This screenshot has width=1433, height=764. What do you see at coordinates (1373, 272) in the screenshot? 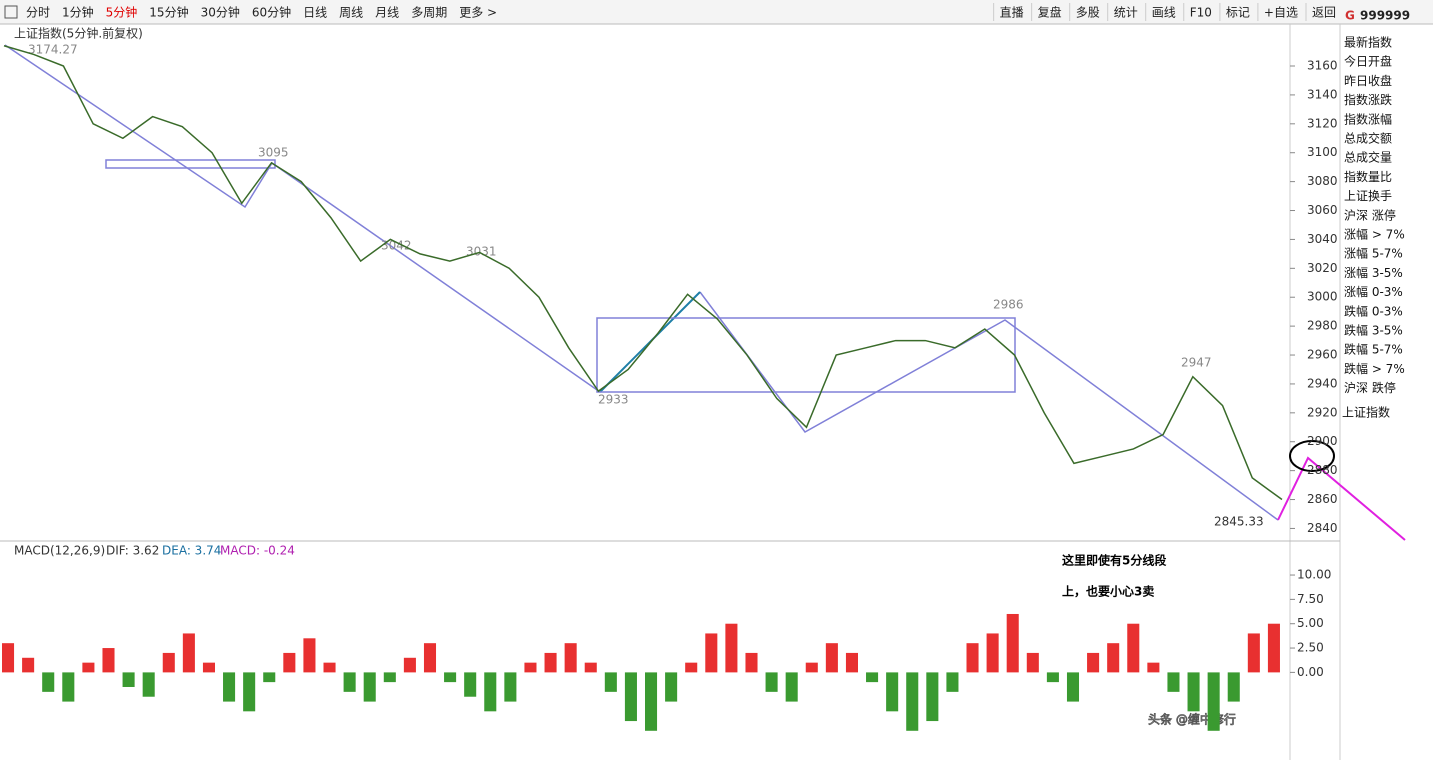
I see `panel-item: 涨幅 3-5%` at bounding box center [1373, 272].